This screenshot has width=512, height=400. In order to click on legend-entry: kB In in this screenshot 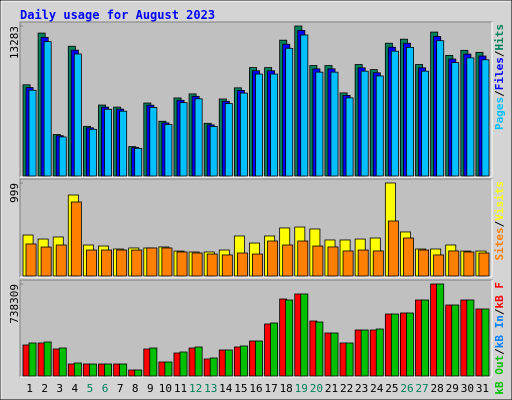, I will do `click(499, 331)`.